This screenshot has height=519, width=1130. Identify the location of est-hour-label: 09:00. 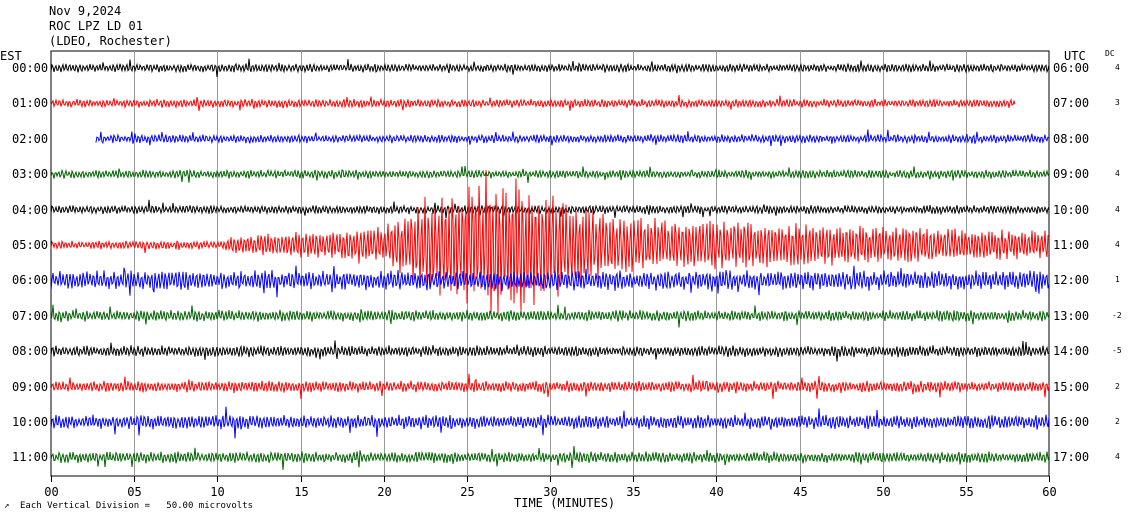
(30, 386).